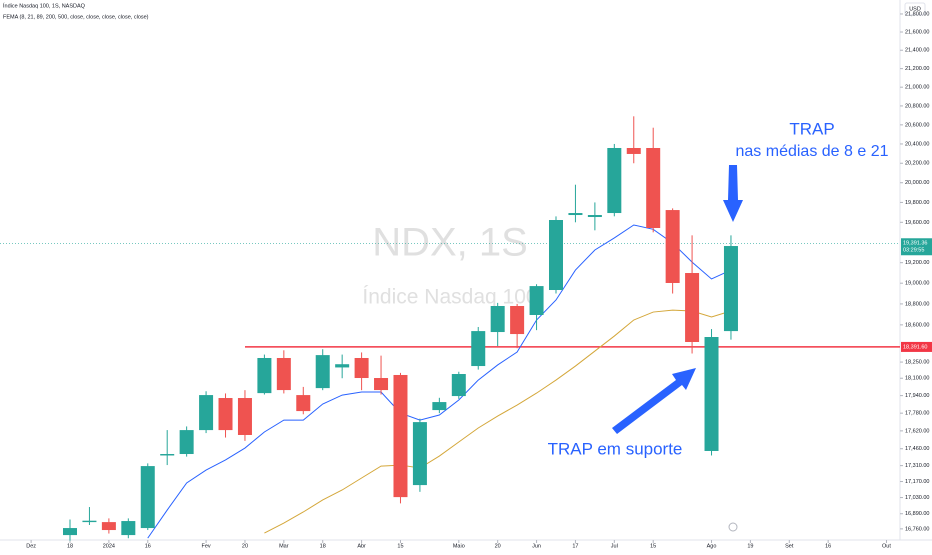  What do you see at coordinates (917, 514) in the screenshot?
I see `y-tick-label: 16,890.00` at bounding box center [917, 514].